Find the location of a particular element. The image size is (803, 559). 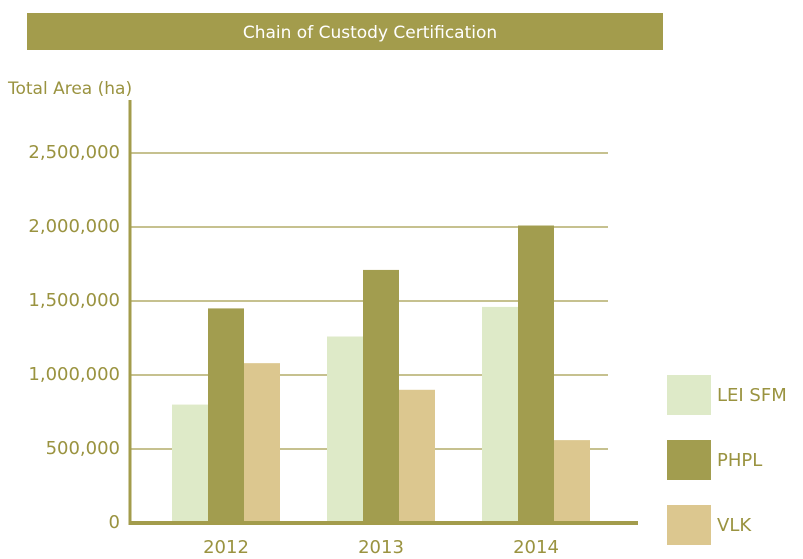

legend-label: VLK is located at coordinates (734, 525).